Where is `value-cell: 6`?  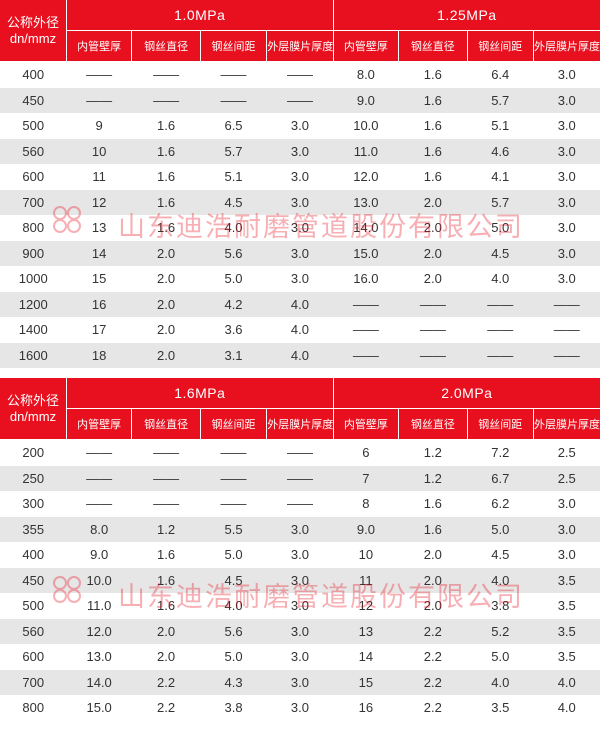 value-cell: 6 is located at coordinates (366, 452).